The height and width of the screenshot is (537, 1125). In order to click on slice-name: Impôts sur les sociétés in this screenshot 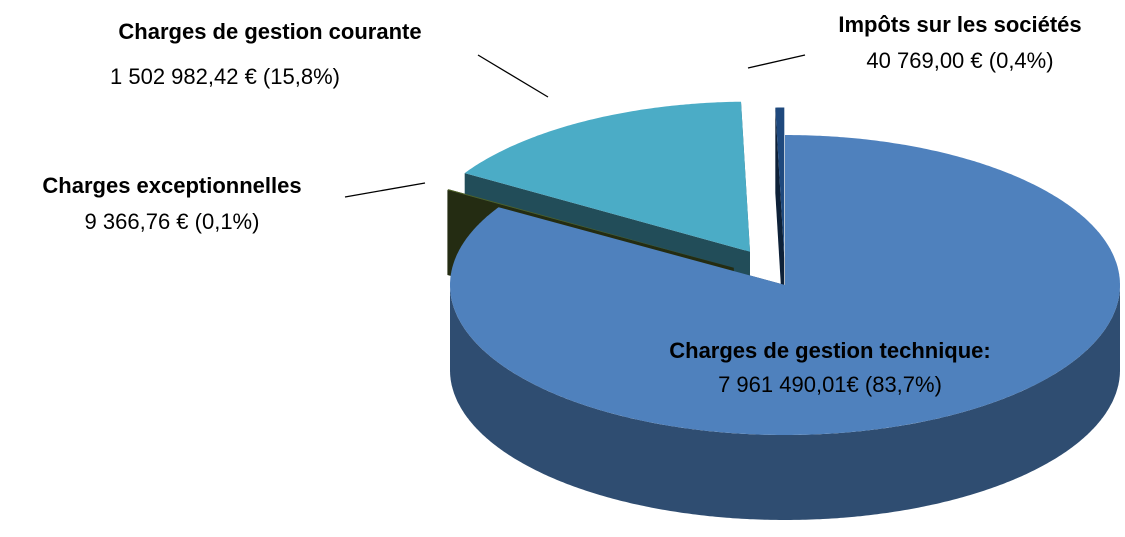, I will do `click(959, 24)`.